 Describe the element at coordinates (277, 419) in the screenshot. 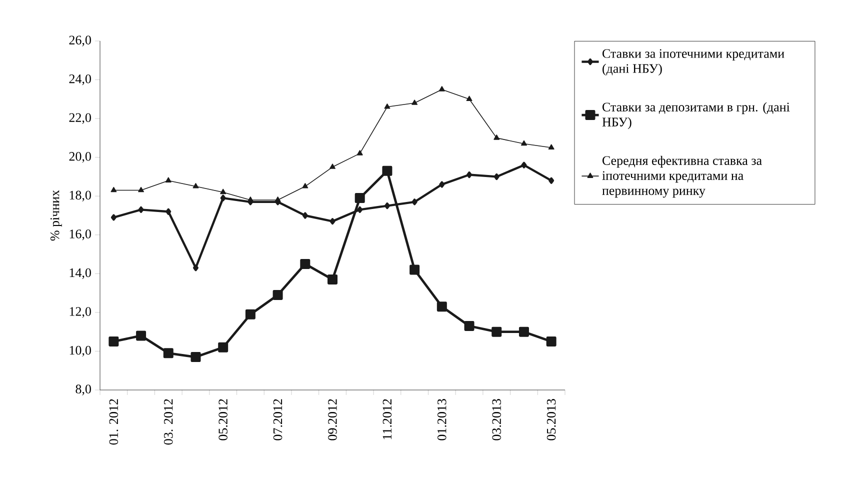

I see `x-tick-label: 07.2012` at that location.